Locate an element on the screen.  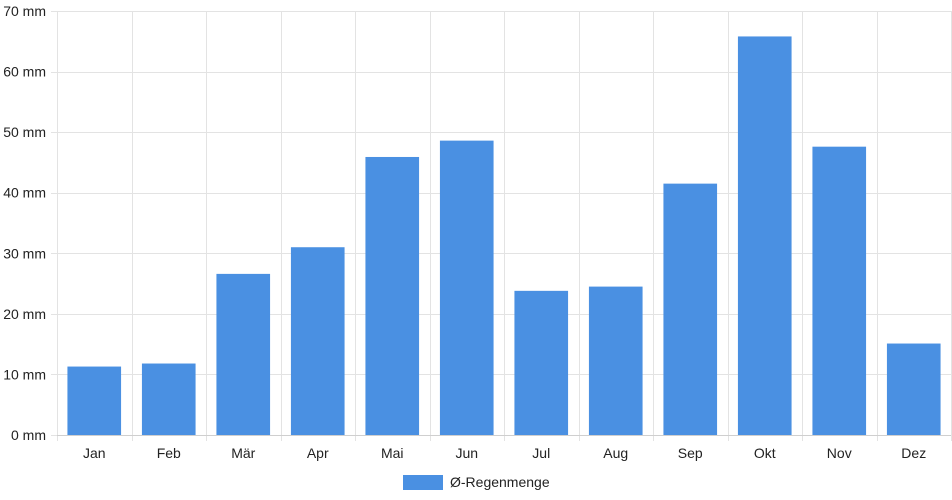
bar-sep is located at coordinates (690, 309).